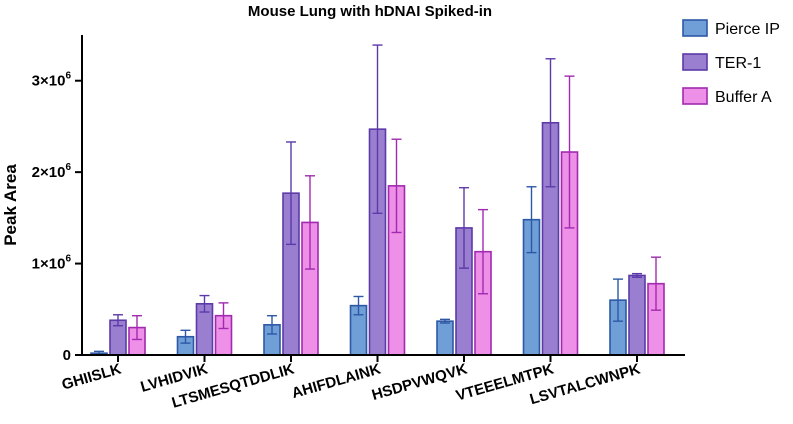 The image size is (793, 424). What do you see at coordinates (656, 283) in the screenshot?
I see `error-bar-lsvtalcwnpk-buffer-a` at bounding box center [656, 283].